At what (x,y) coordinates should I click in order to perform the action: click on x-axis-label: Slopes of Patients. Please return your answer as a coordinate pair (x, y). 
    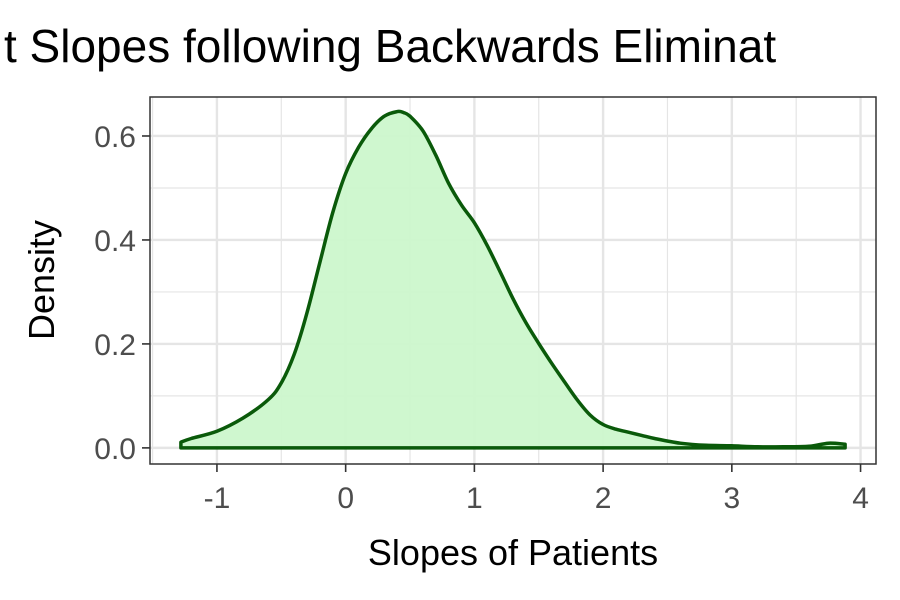
    Looking at the image, I should click on (513, 552).